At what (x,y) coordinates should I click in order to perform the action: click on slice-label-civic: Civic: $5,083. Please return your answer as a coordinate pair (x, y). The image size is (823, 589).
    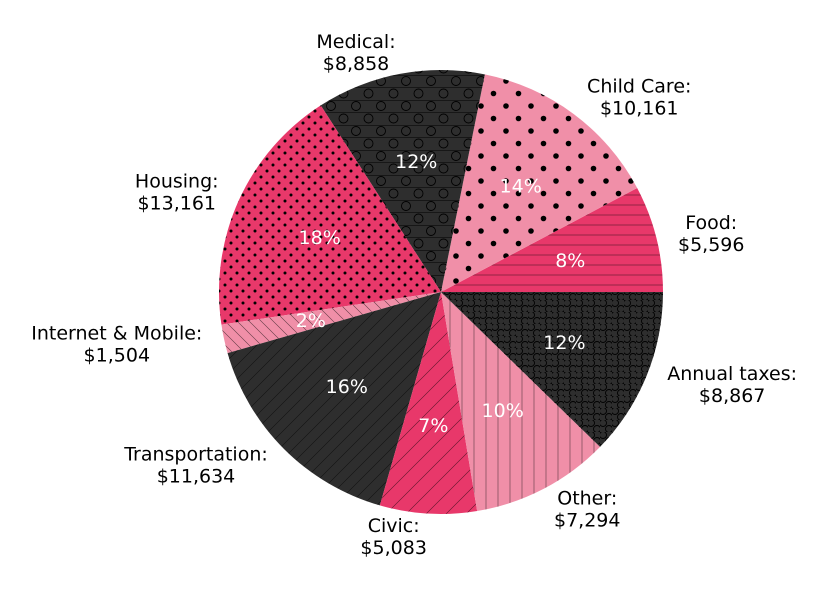
    Looking at the image, I should click on (393, 537).